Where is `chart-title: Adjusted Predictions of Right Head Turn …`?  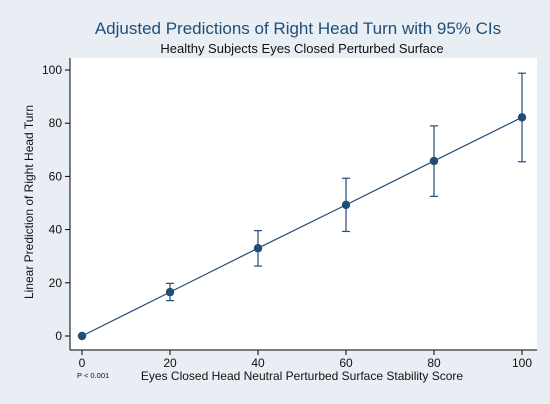 chart-title: Adjusted Predictions of Right Head Turn … is located at coordinates (298, 28).